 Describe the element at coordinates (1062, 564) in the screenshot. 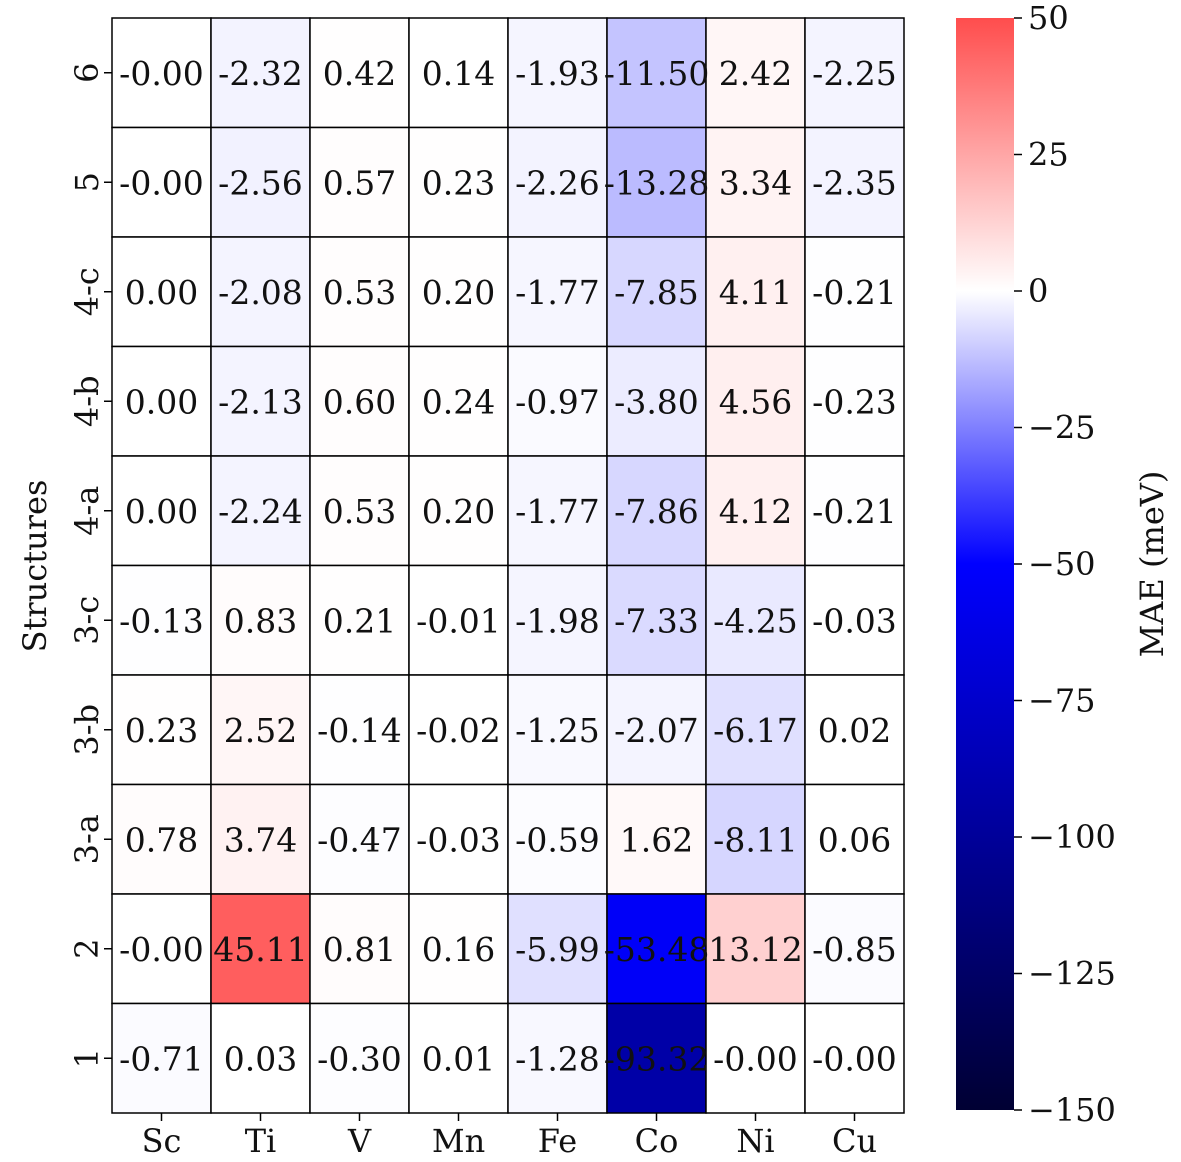

I see `colorbar-tick-label: −50` at that location.